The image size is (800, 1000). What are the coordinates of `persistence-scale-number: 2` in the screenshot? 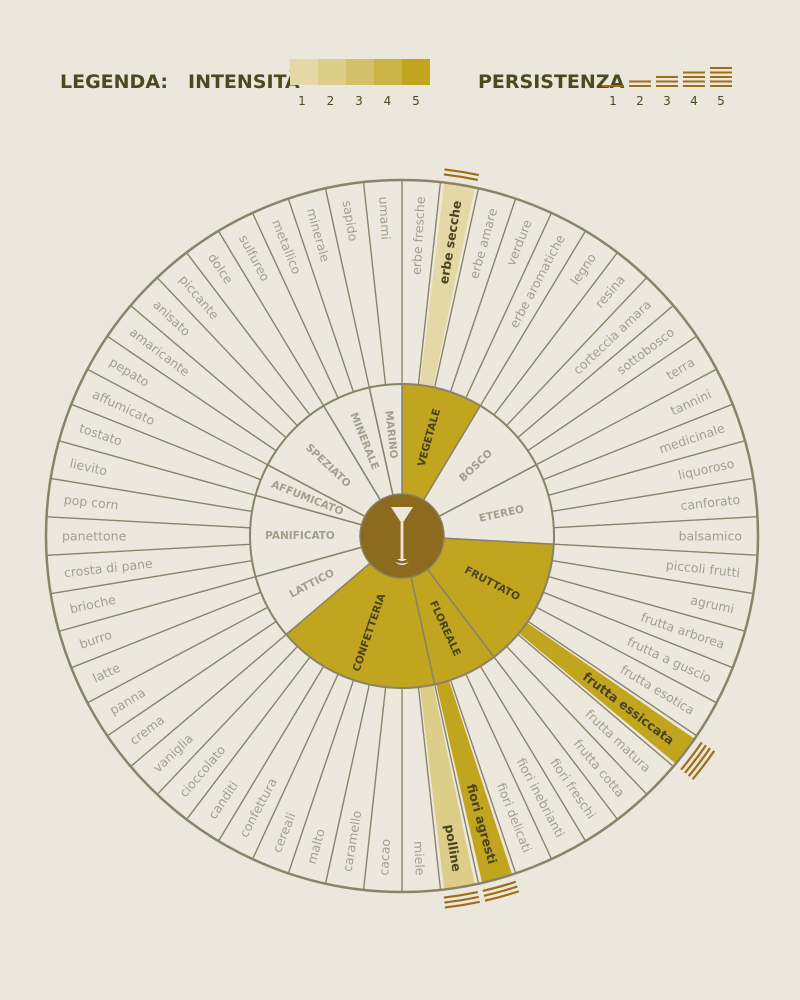 It's located at (640, 101).